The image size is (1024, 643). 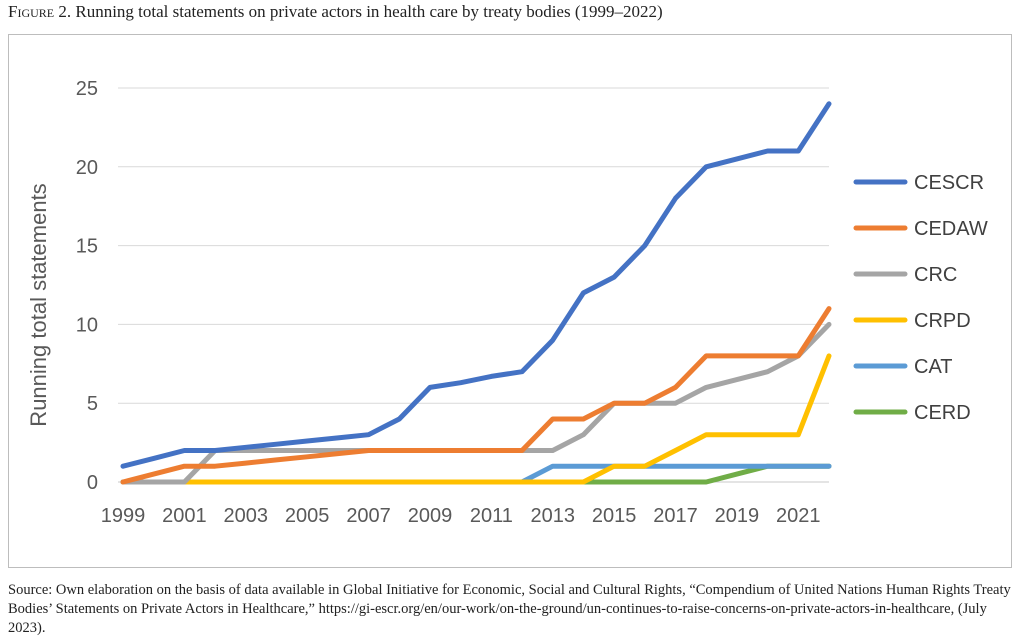 What do you see at coordinates (307, 516) in the screenshot?
I see `x-tick-label: 2005` at bounding box center [307, 516].